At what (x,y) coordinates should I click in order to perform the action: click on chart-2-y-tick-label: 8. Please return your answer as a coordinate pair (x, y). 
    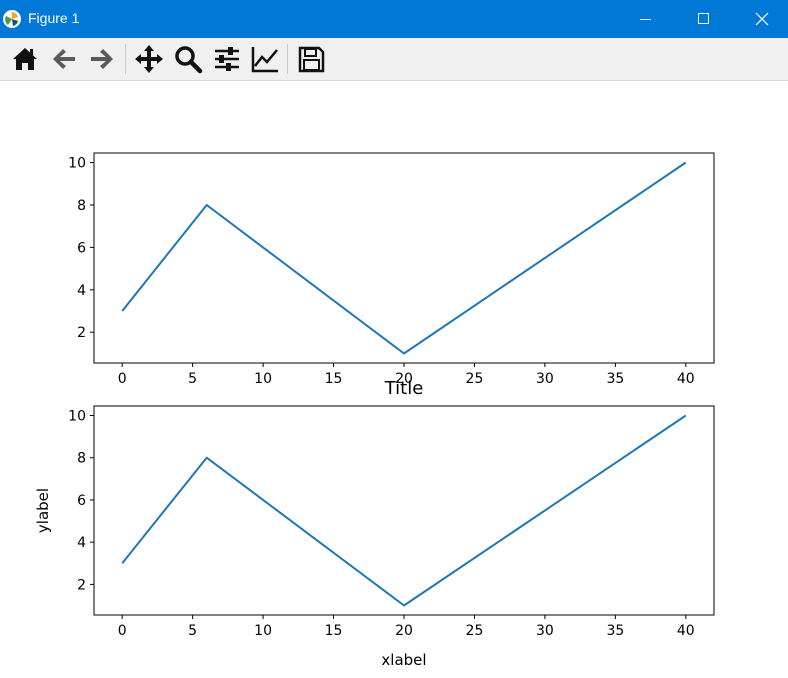
    Looking at the image, I should click on (81, 459).